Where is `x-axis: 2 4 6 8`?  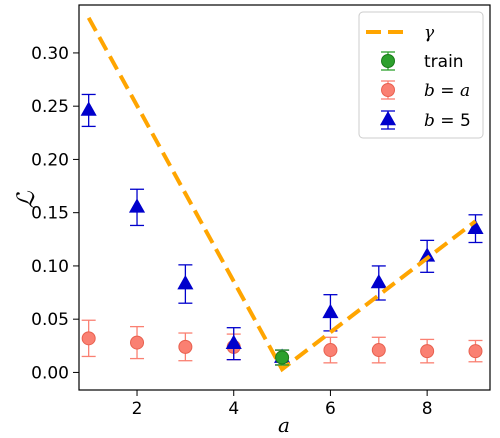
x-axis: 2 4 6 8 is located at coordinates (282, 404).